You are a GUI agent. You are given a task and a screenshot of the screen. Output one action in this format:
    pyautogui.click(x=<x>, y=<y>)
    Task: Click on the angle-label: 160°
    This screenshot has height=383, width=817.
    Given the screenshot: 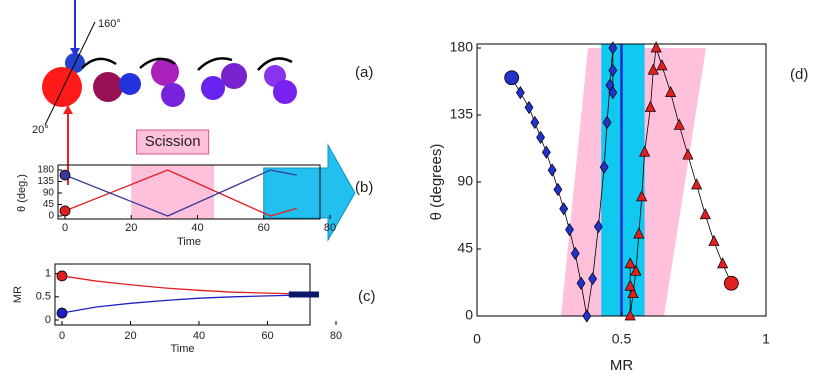 What is the action you would take?
    pyautogui.click(x=109, y=24)
    